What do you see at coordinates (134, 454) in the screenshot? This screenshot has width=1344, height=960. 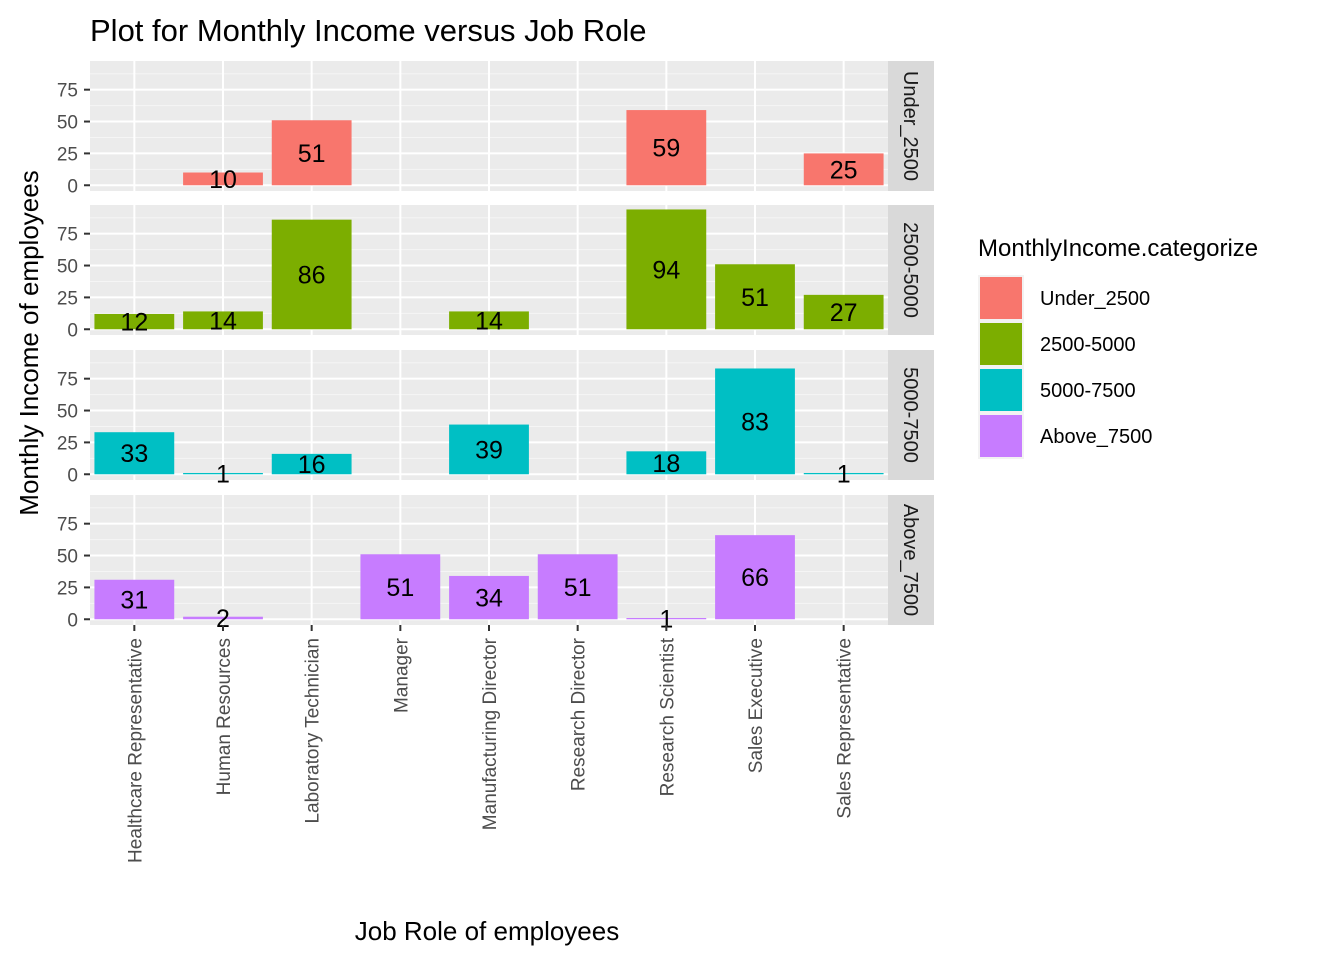 I see `bar-value-label: 33` at bounding box center [134, 454].